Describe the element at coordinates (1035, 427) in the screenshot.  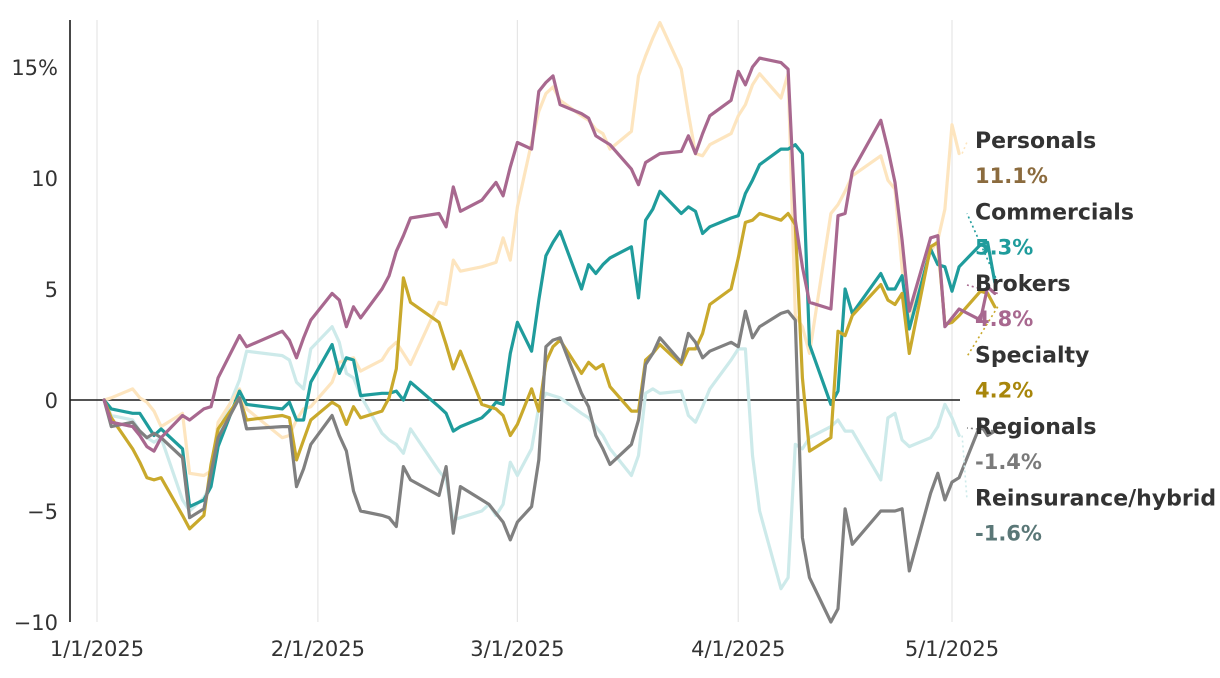
I see `series-name-label: Regionals` at that location.